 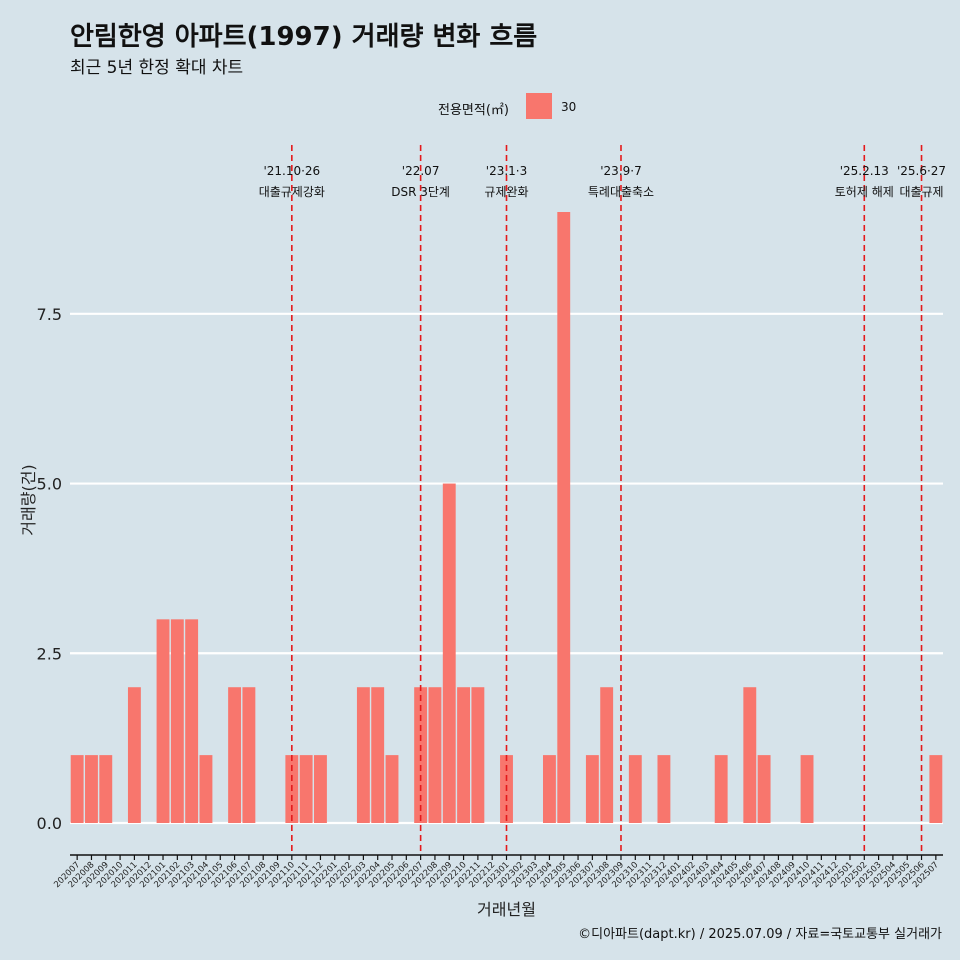 I want to click on event-date-label: '23.9·7, so click(x=620, y=171).